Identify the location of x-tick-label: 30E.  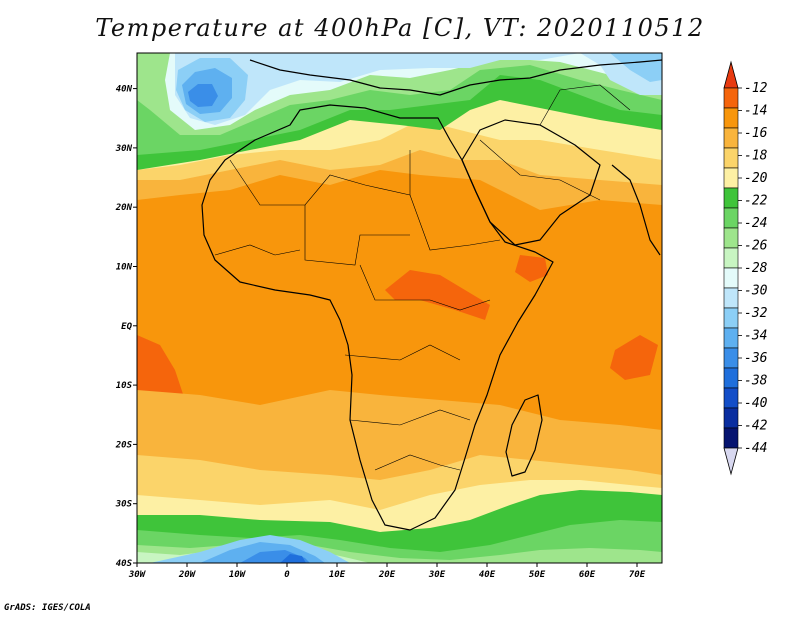
(437, 575).